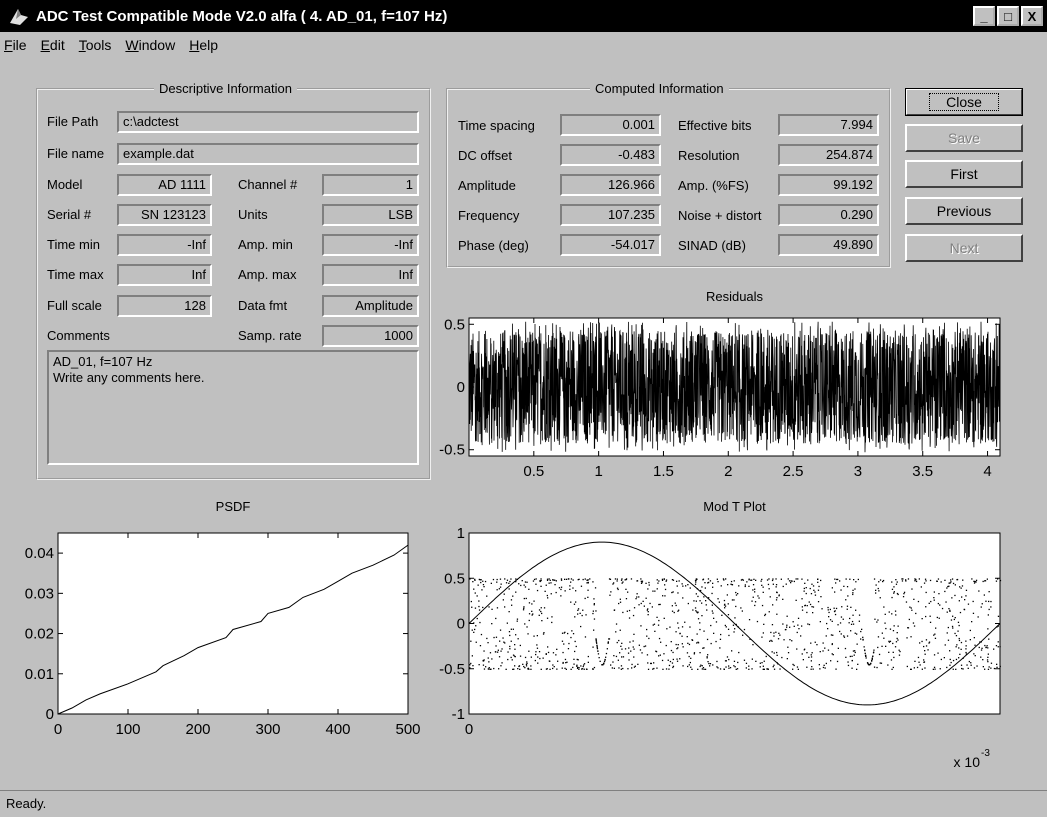  Describe the element at coordinates (370, 336) in the screenshot. I see `samp-rate-field: 1000` at that location.